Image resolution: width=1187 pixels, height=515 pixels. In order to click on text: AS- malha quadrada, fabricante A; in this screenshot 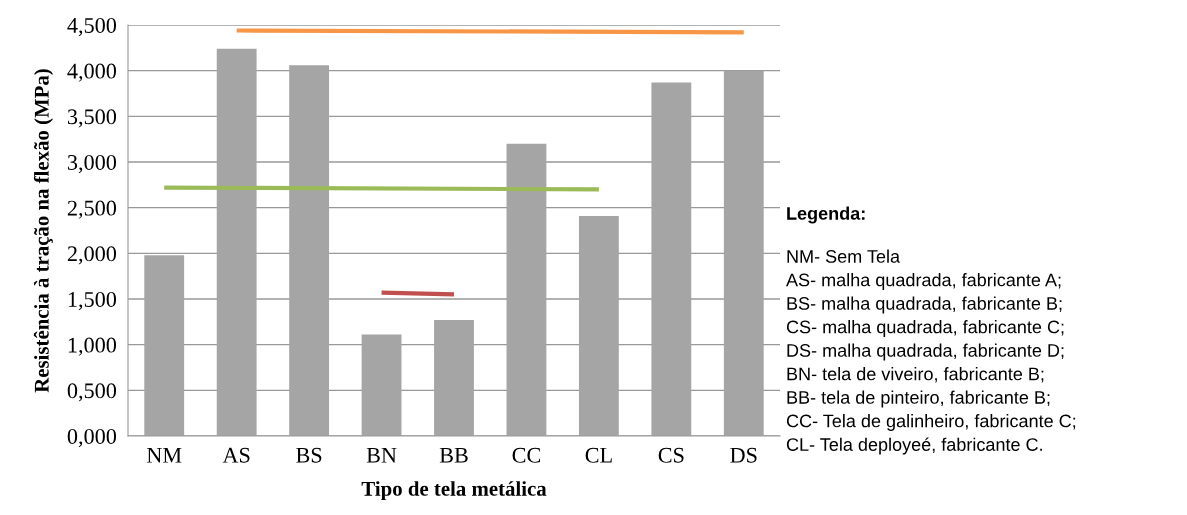, I will do `click(923, 281)`.